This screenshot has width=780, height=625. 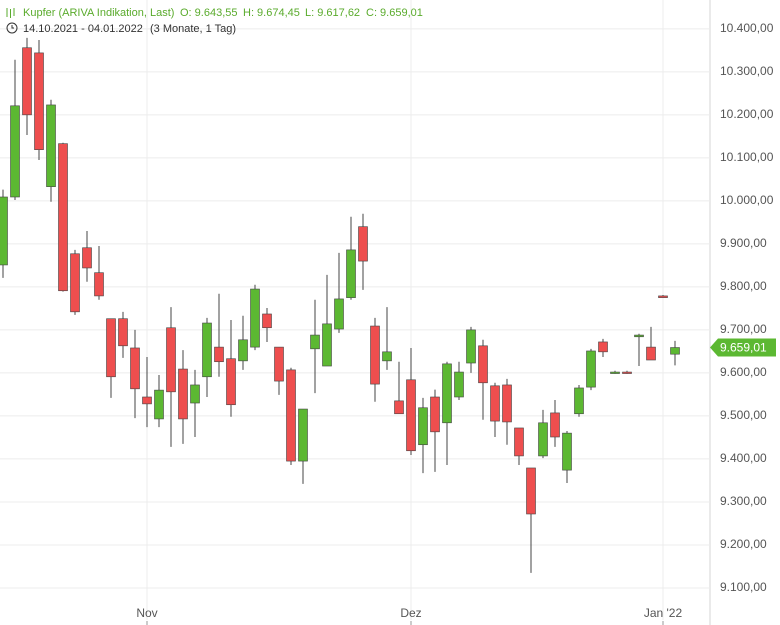 I want to click on y-tick-label: 9.900,00, so click(x=743, y=243).